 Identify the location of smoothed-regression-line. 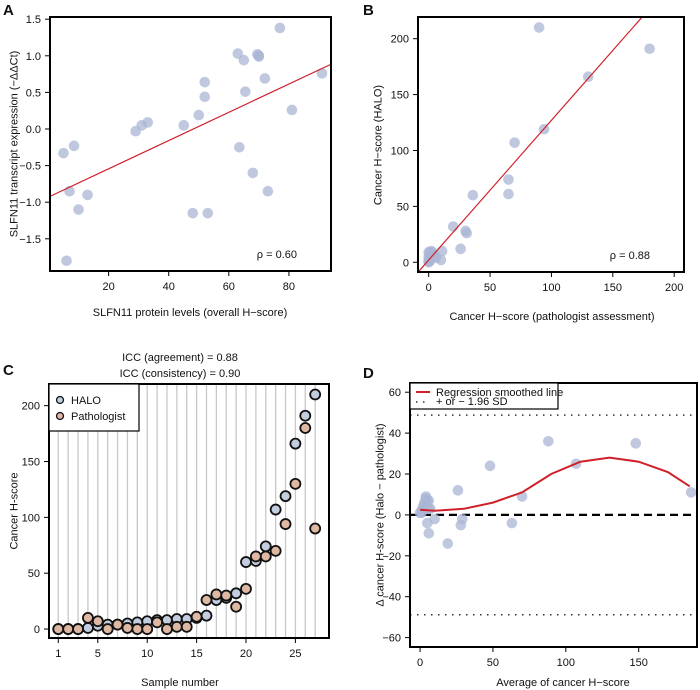
(555, 484).